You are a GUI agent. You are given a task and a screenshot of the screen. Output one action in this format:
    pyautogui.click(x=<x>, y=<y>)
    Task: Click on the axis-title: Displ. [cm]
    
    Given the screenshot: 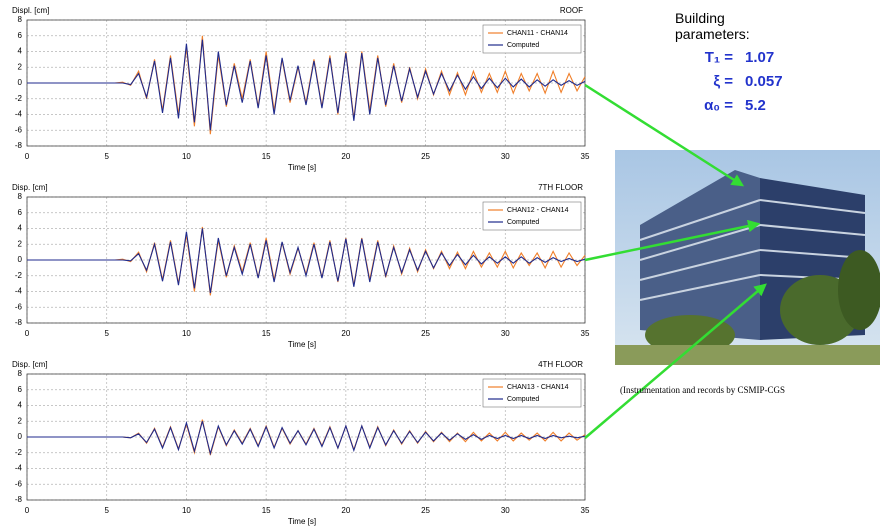 What is the action you would take?
    pyautogui.click(x=30, y=10)
    